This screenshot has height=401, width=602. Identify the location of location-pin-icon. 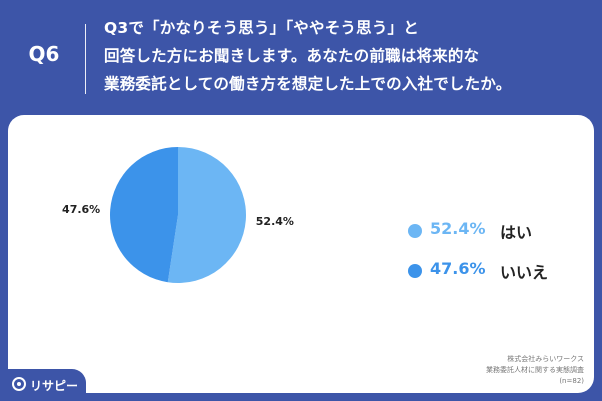
(19, 384).